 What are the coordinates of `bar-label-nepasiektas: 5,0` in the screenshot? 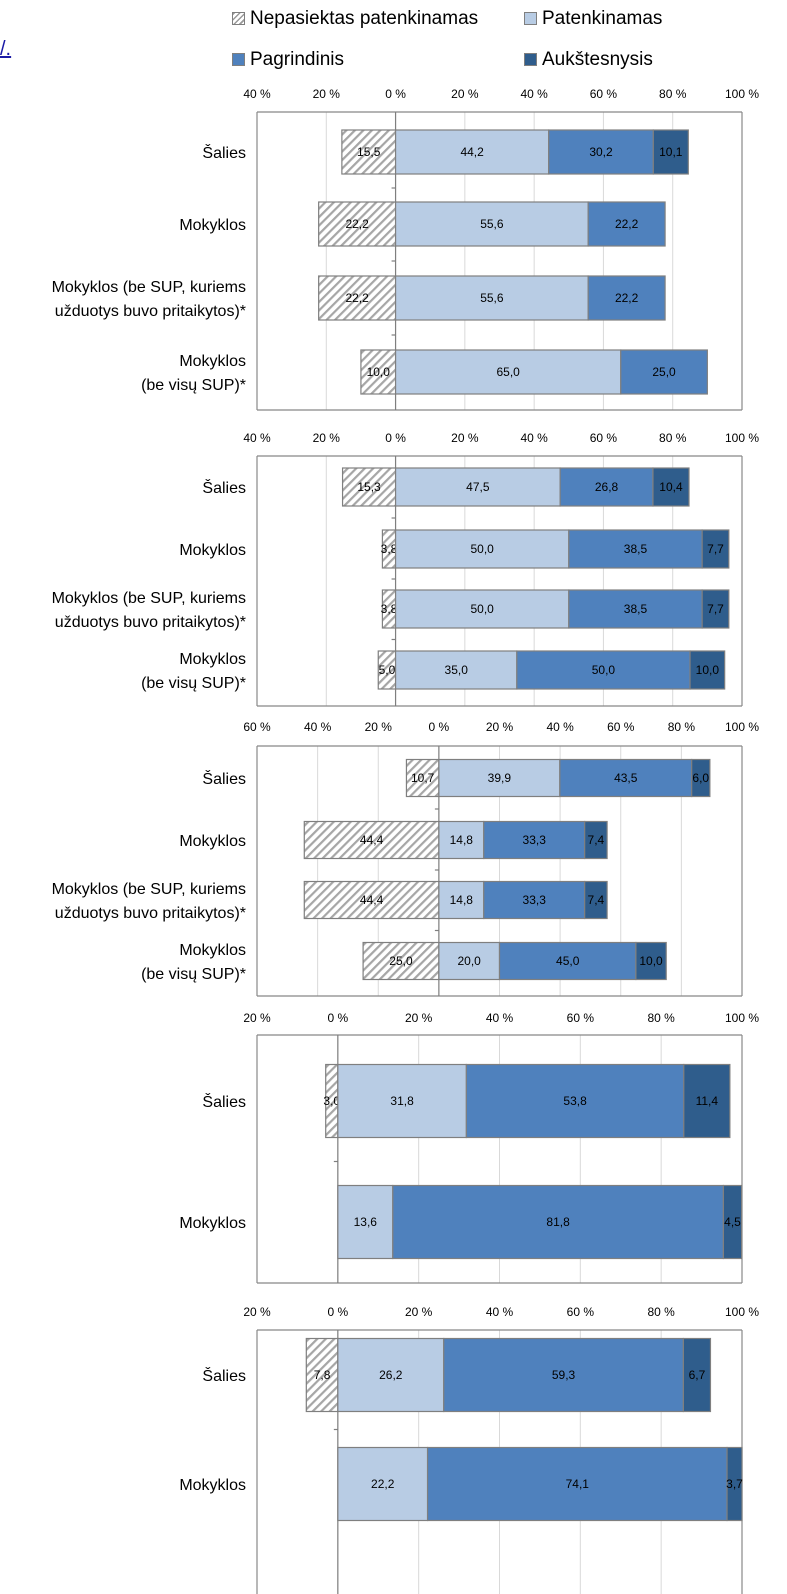 It's located at (387, 670).